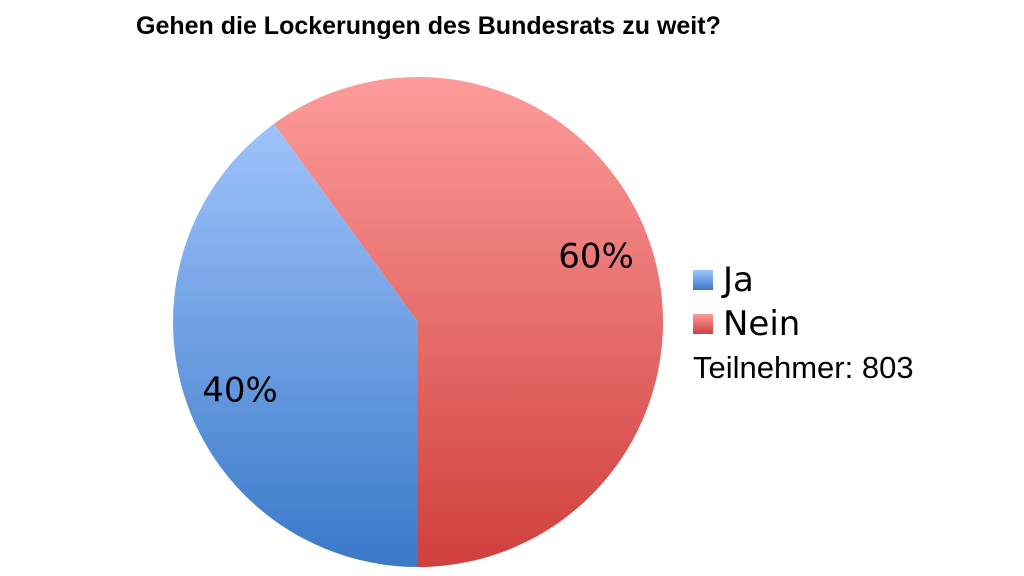  What do you see at coordinates (596, 257) in the screenshot?
I see `data-label-nein: 60%` at bounding box center [596, 257].